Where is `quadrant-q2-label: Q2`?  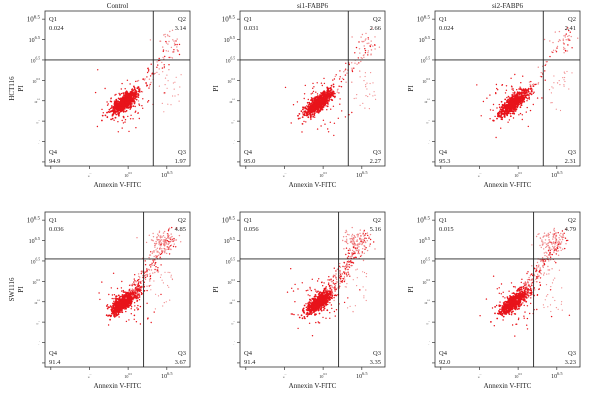
quadrant-q2-label: Q2 is located at coordinates (182, 220).